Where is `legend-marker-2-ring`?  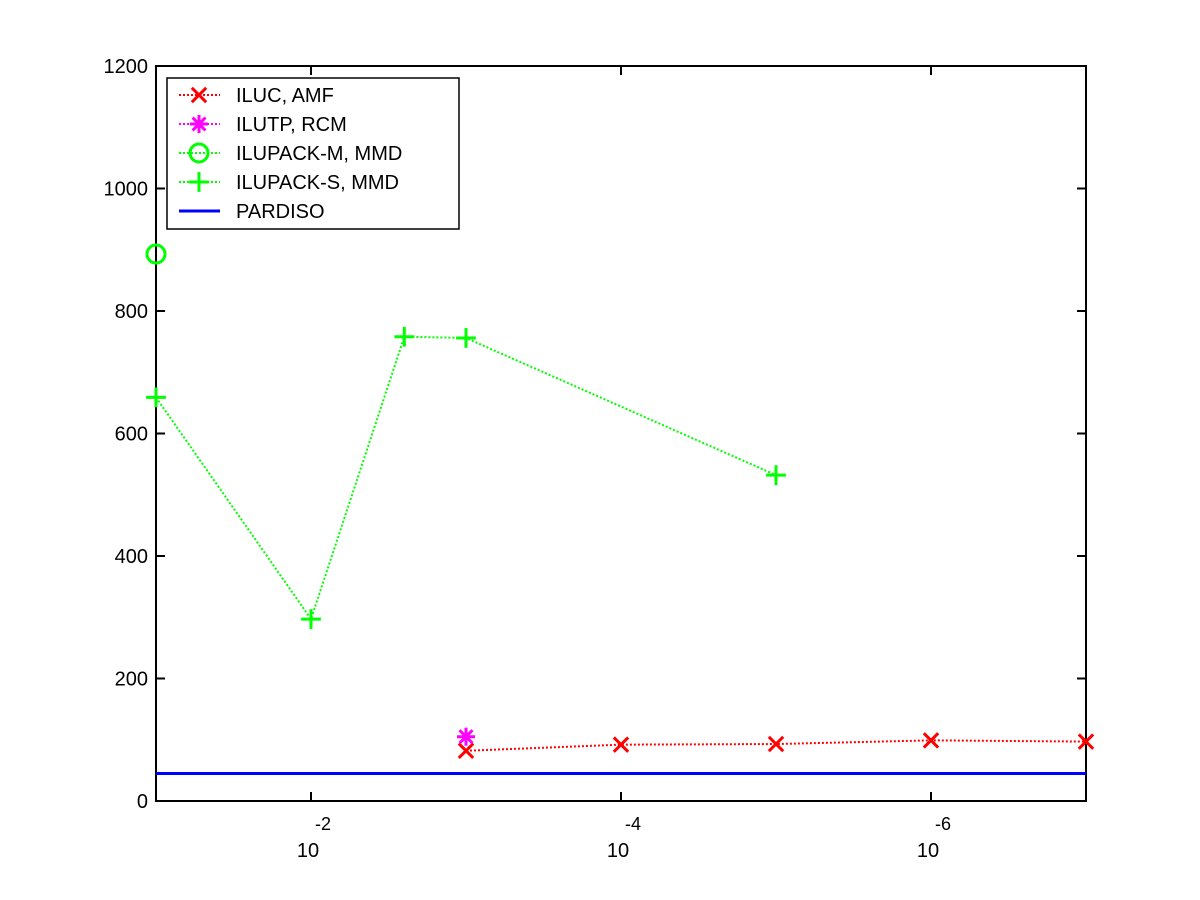
legend-marker-2-ring is located at coordinates (199, 153).